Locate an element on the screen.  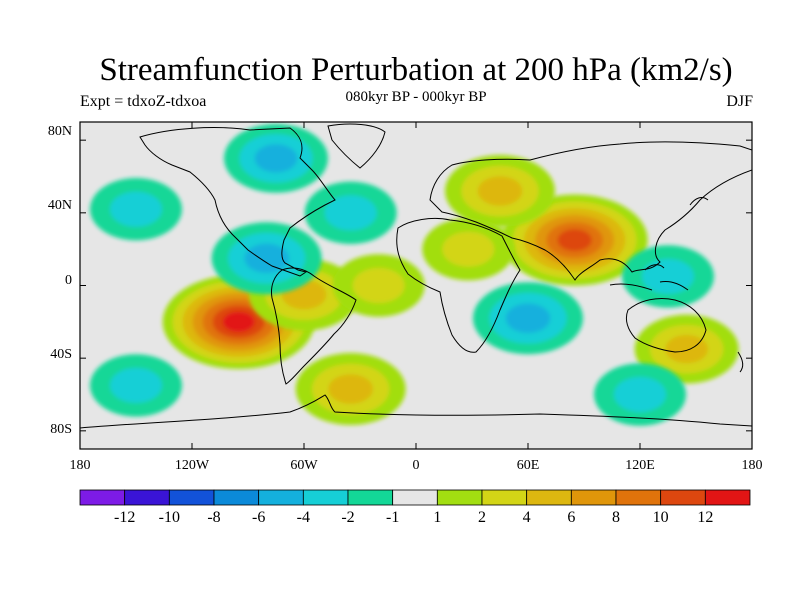
colorbar-label: 12 is located at coordinates (705, 517).